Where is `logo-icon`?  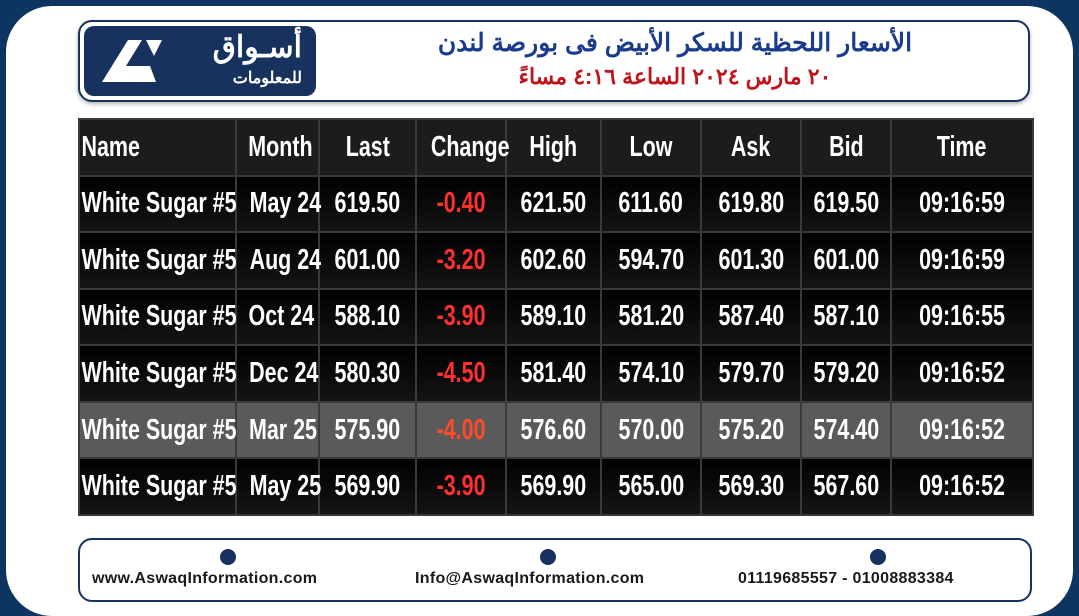 logo-icon is located at coordinates (132, 61).